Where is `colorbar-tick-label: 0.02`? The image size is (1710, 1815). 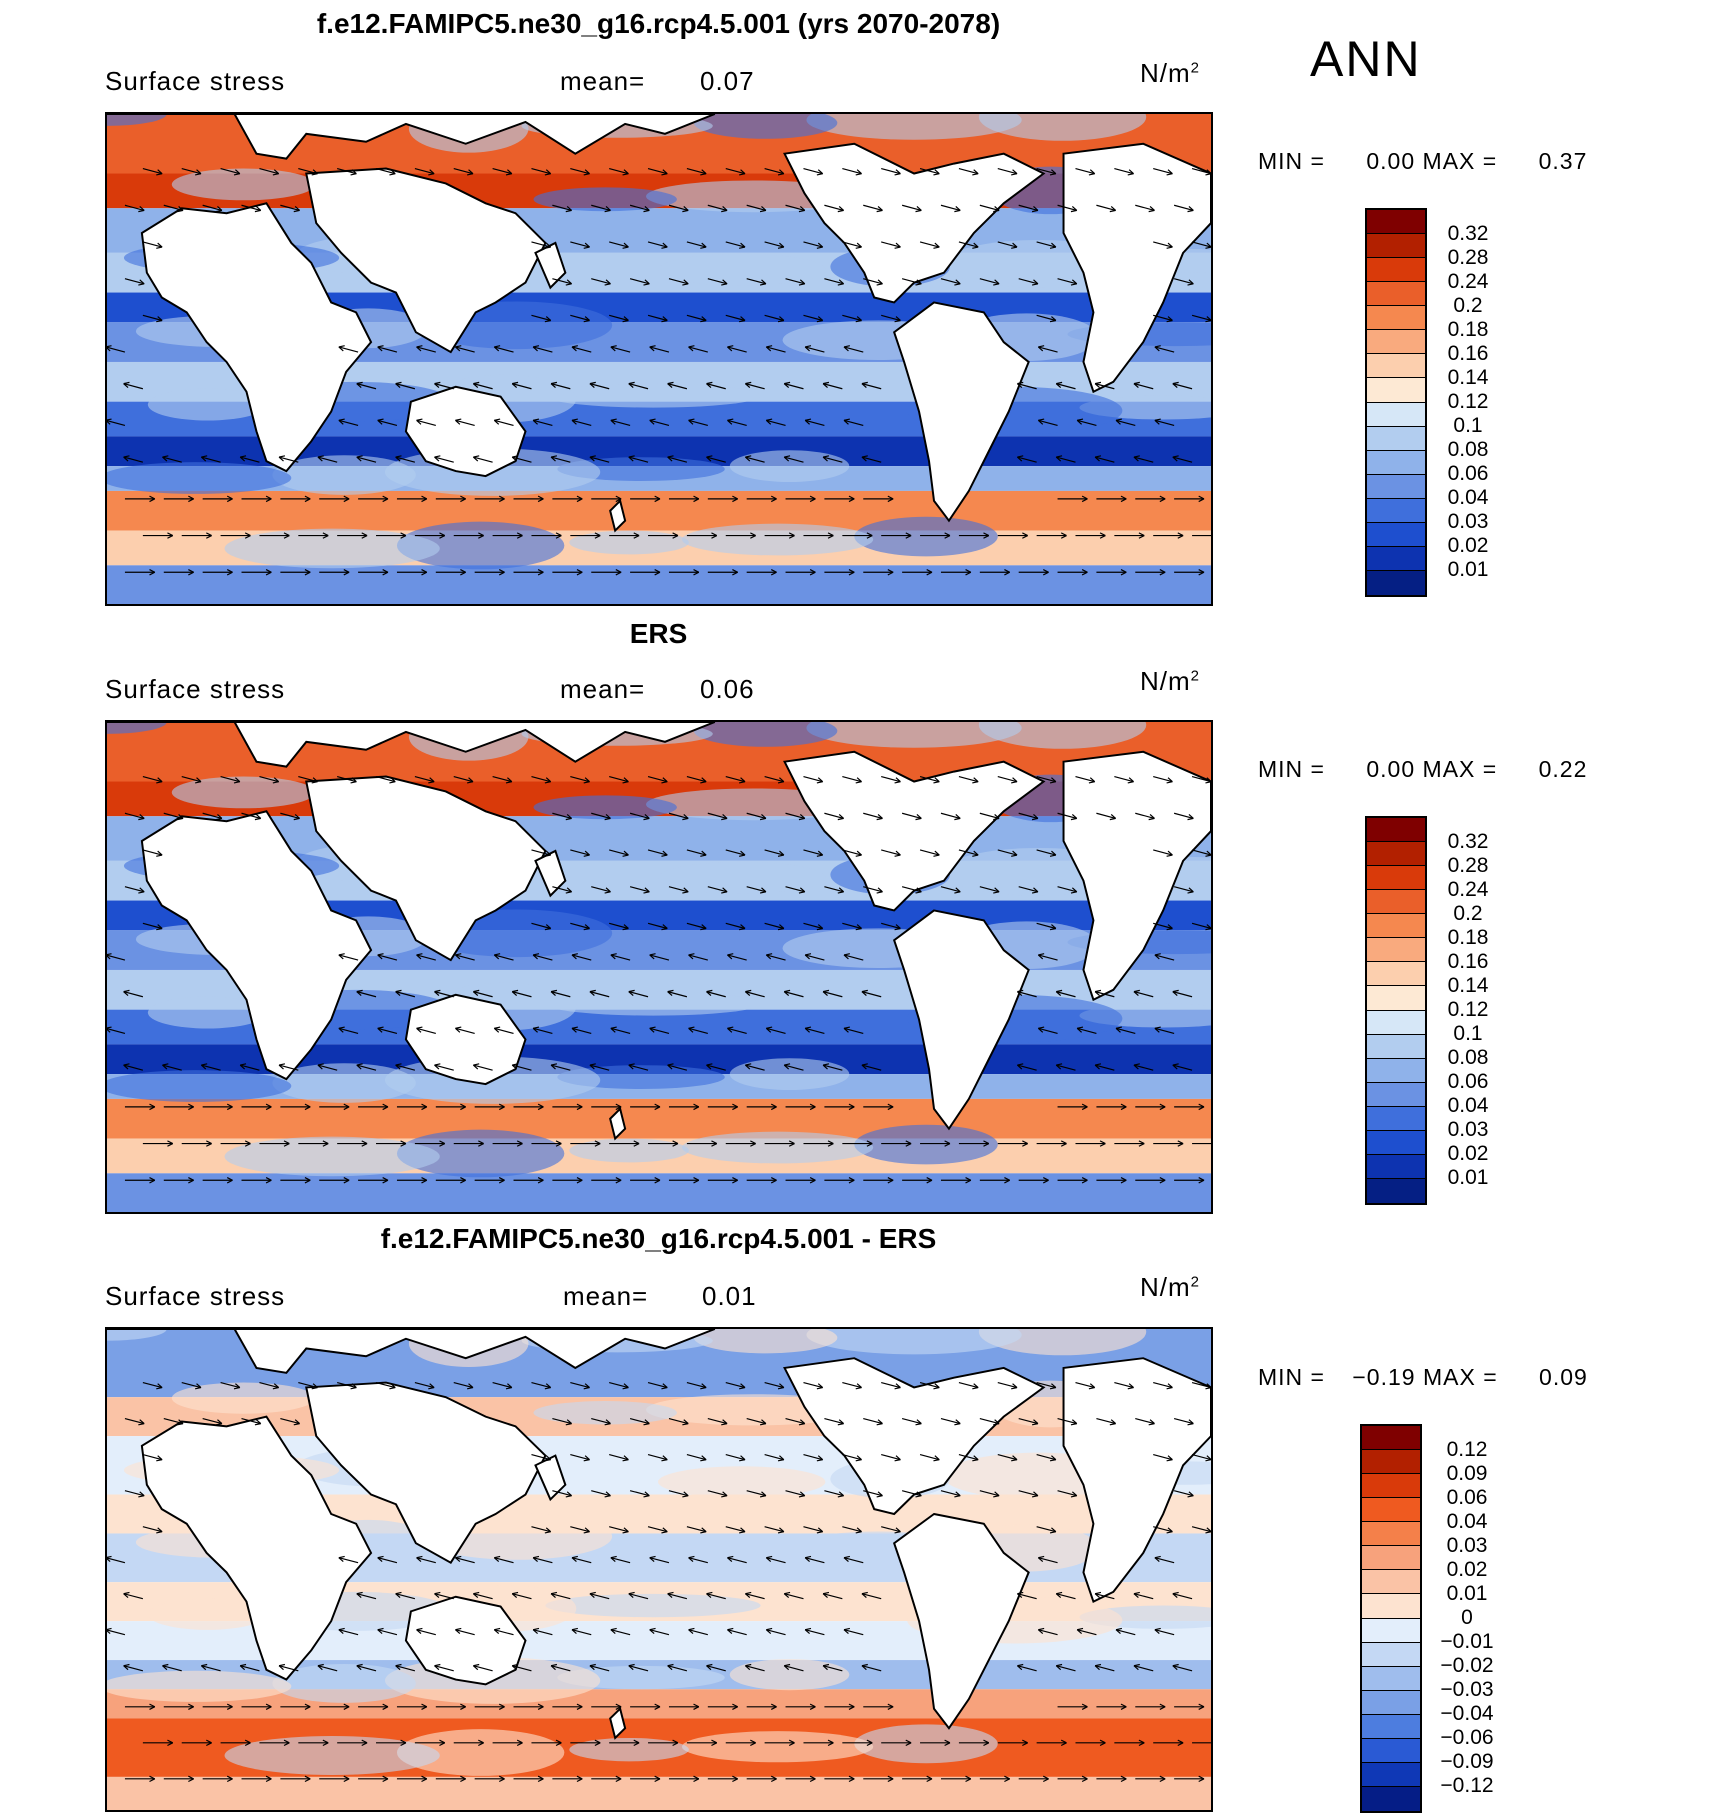
colorbar-tick-label: 0.02 is located at coordinates (1467, 1569).